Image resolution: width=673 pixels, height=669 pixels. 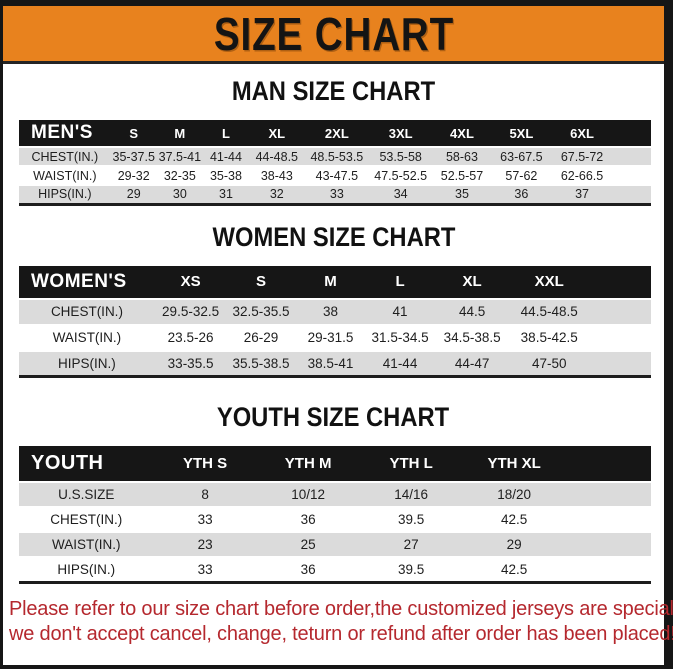 What do you see at coordinates (514, 494) in the screenshot?
I see `size-value-cell: 18/20` at bounding box center [514, 494].